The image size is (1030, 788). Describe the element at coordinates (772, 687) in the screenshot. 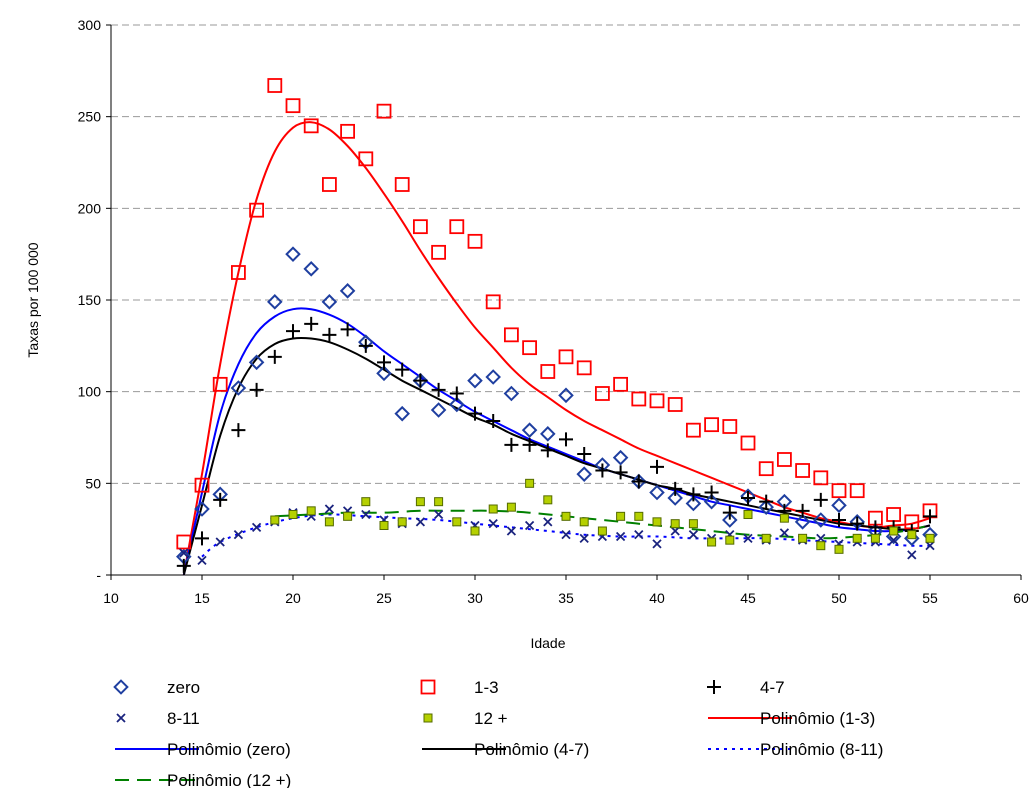

I see `legend-label: 4-7` at that location.